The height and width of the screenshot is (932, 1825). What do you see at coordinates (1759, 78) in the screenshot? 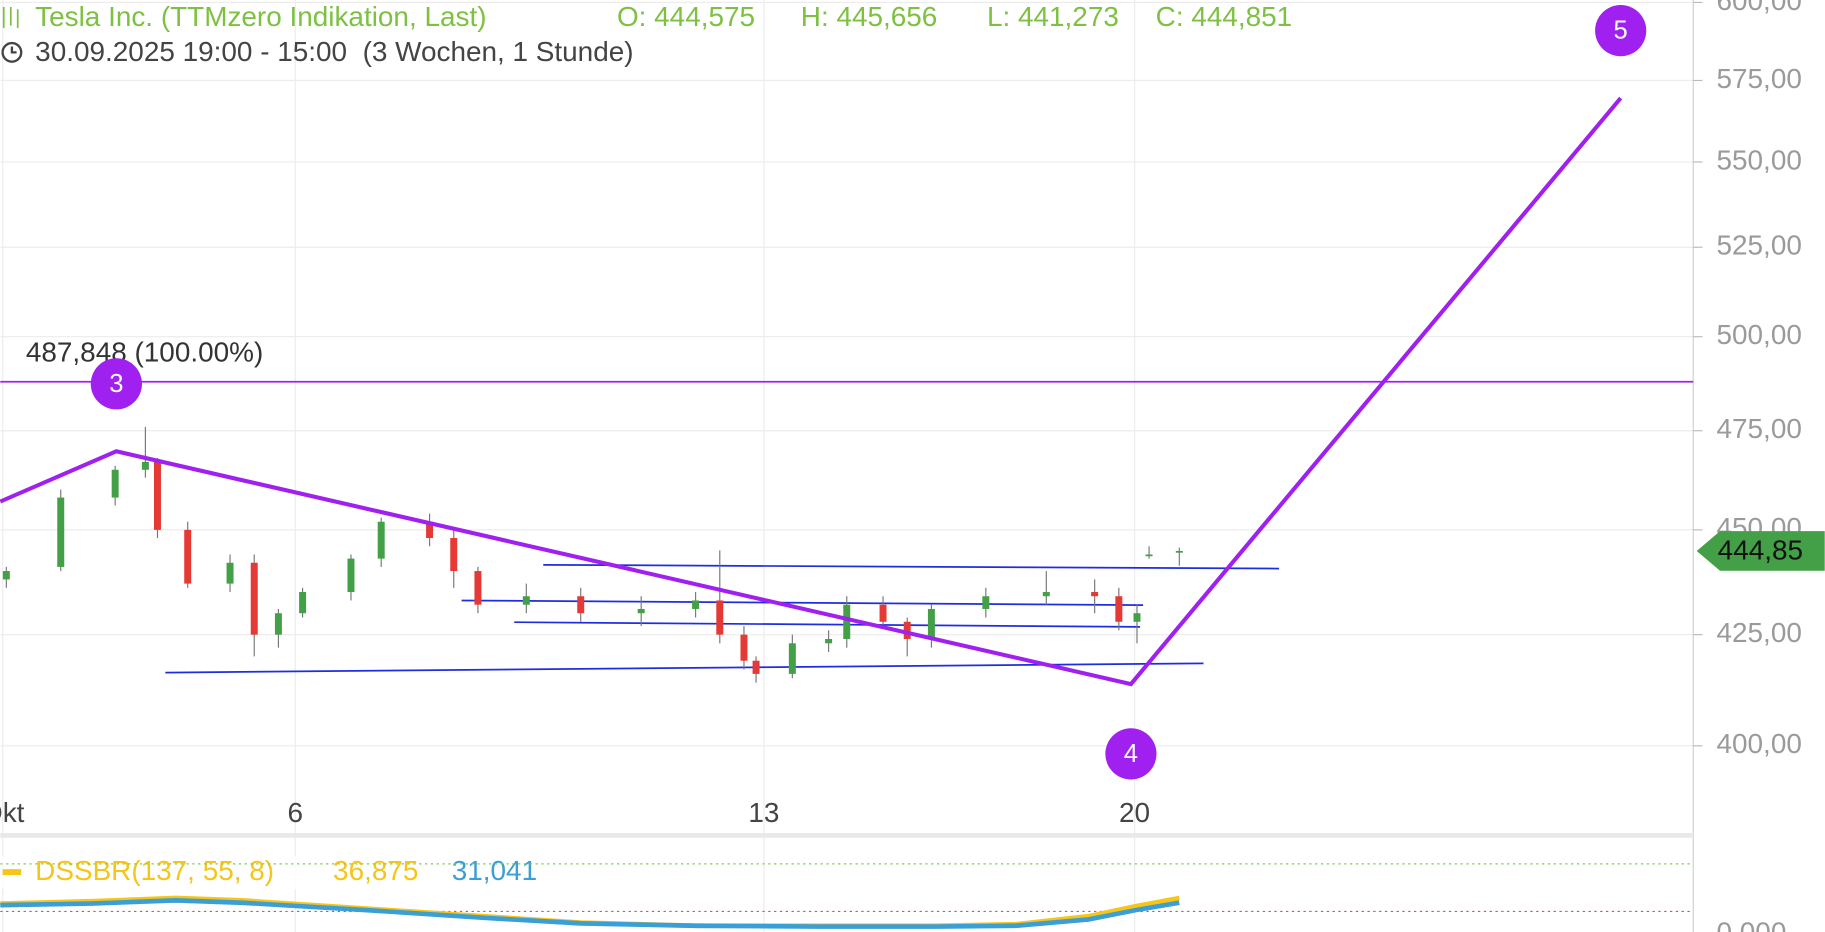
I see `y-tick-label: 575,00` at bounding box center [1759, 78].